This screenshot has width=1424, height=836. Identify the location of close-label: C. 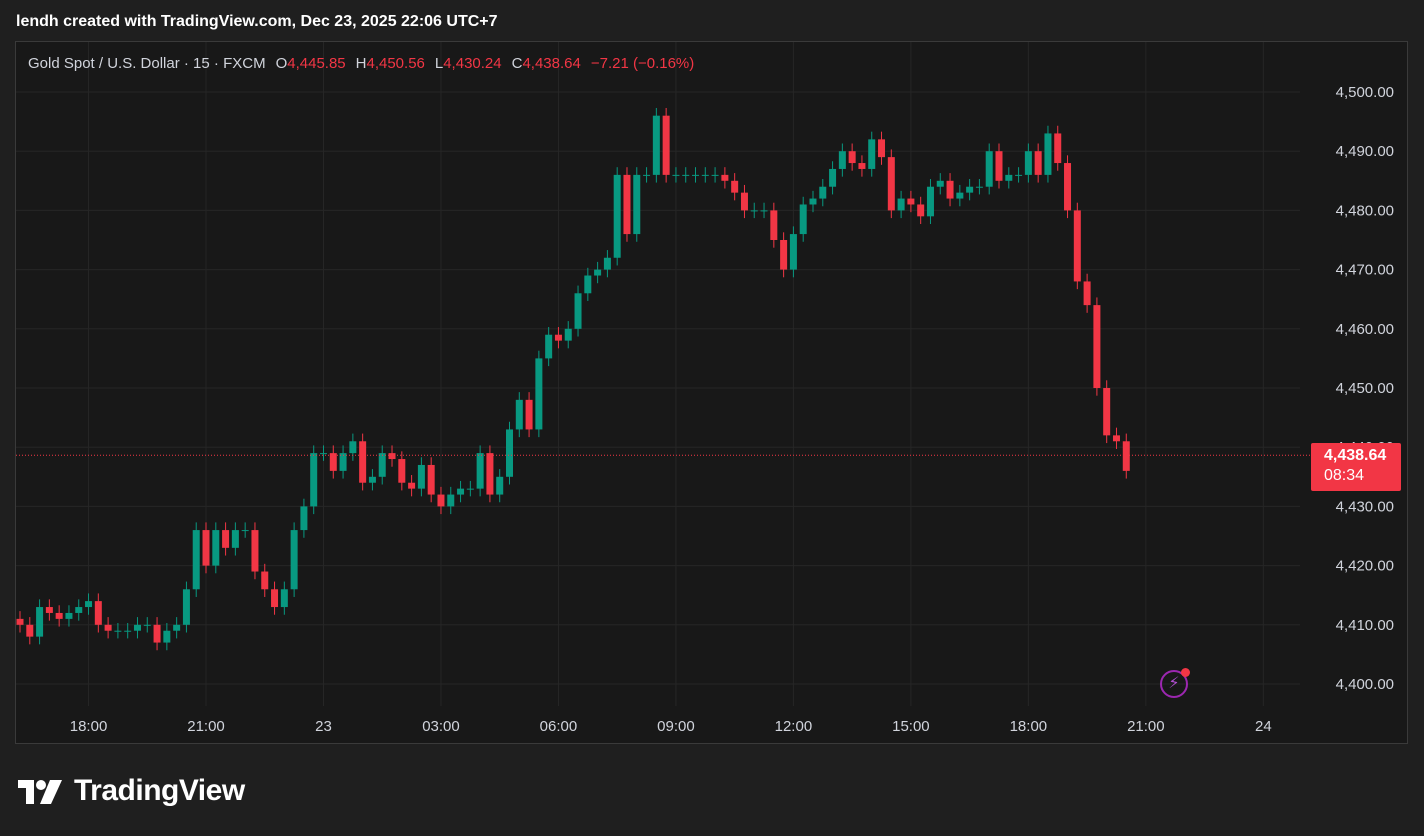
(517, 63).